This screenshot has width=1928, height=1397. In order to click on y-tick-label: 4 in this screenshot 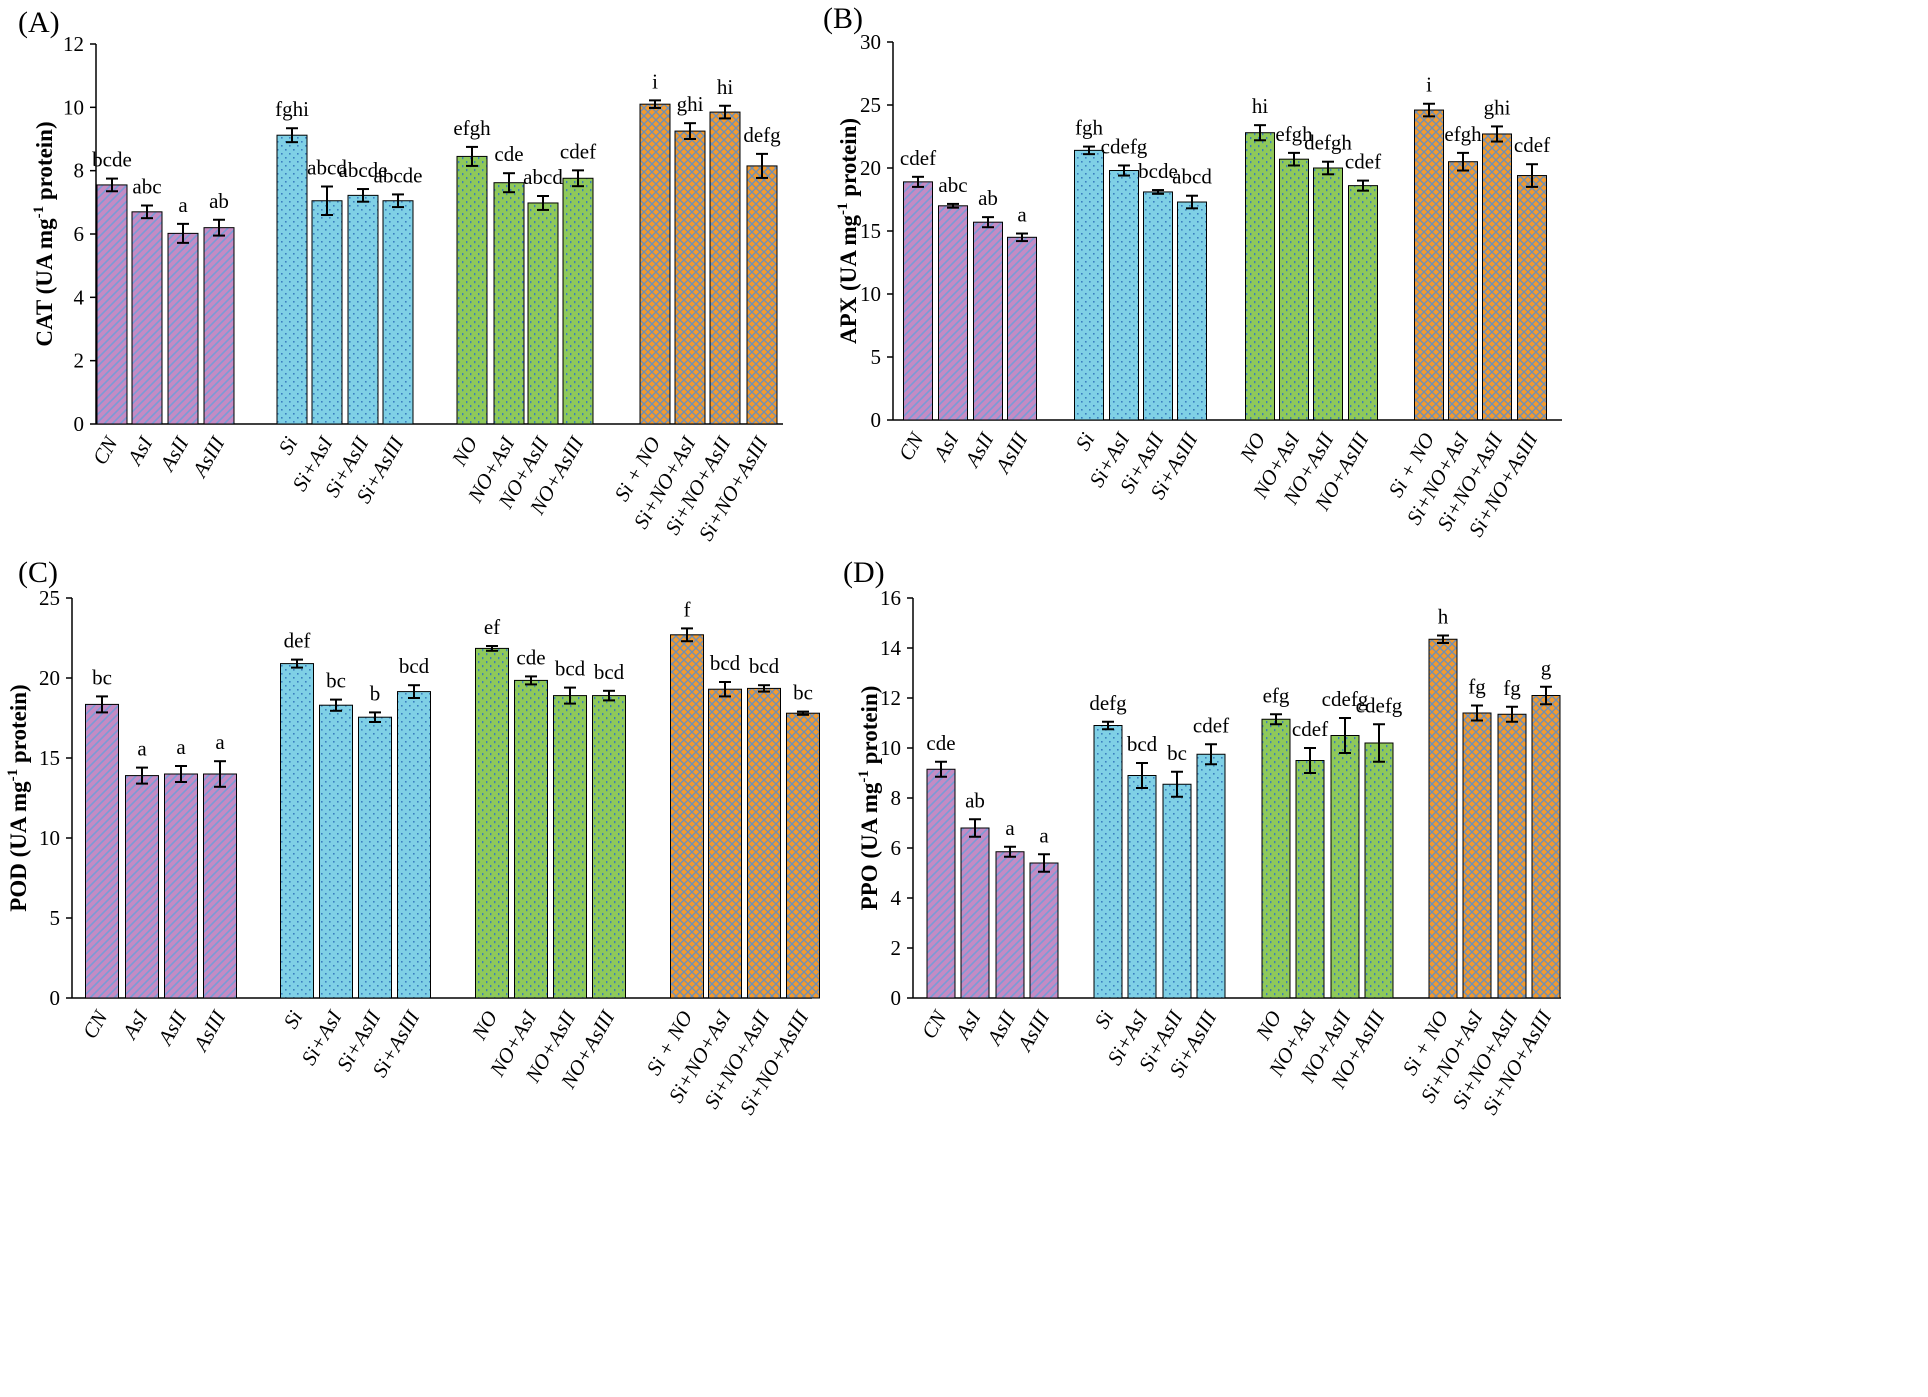, I will do `click(79, 297)`.